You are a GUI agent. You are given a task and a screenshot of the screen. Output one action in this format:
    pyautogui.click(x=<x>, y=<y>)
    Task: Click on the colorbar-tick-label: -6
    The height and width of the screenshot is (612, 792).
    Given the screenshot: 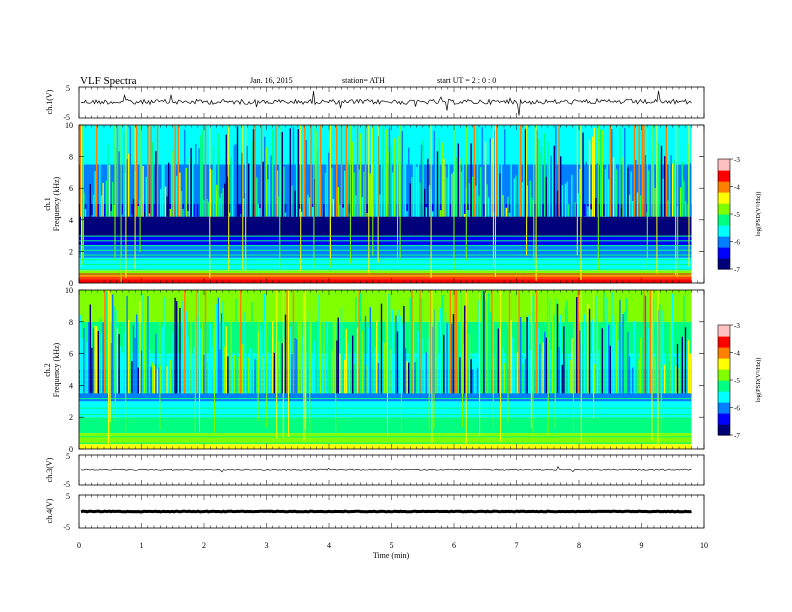 What is the action you would take?
    pyautogui.click(x=737, y=243)
    